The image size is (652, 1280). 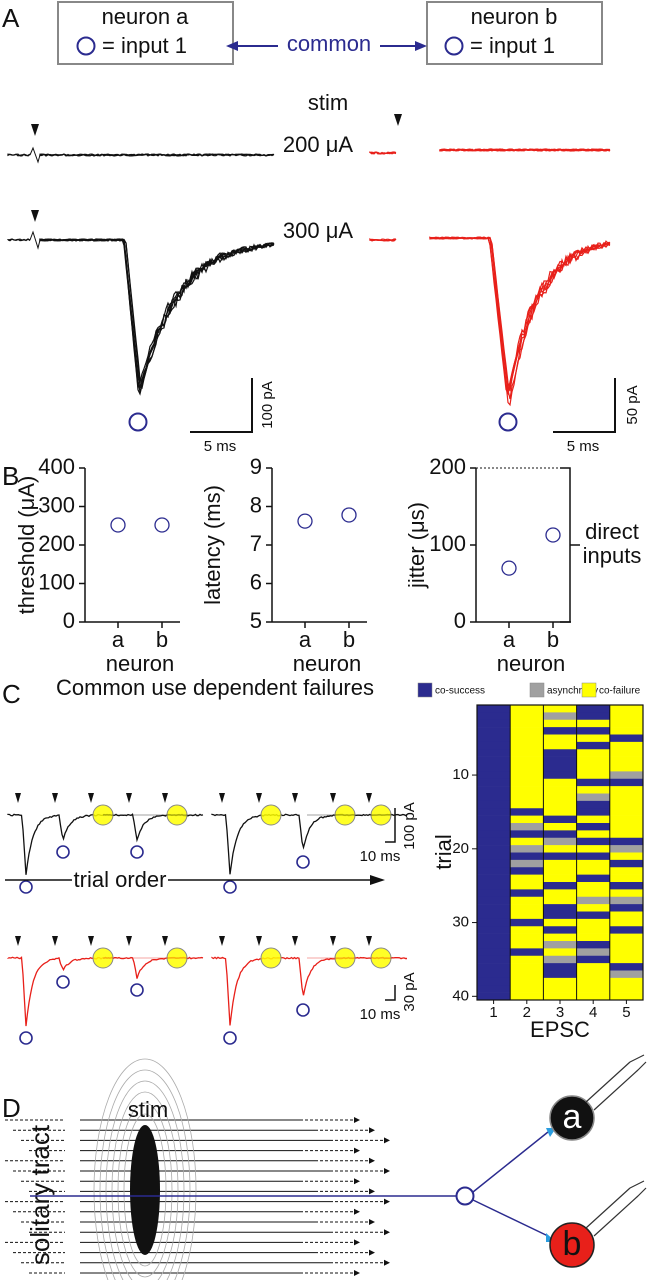 I want to click on tract-fibers, so click(x=197, y=1169).